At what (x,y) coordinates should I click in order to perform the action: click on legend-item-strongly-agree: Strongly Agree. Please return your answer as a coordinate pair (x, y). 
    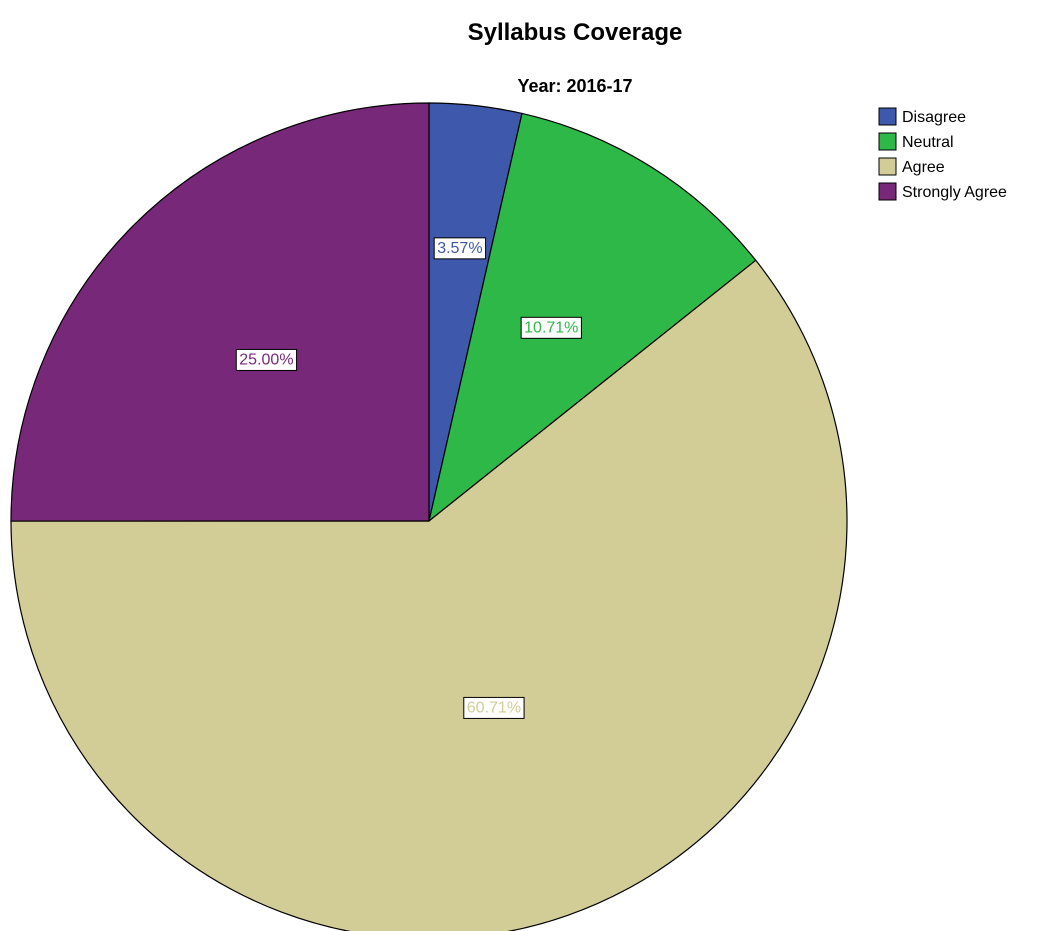
    Looking at the image, I should click on (942, 191).